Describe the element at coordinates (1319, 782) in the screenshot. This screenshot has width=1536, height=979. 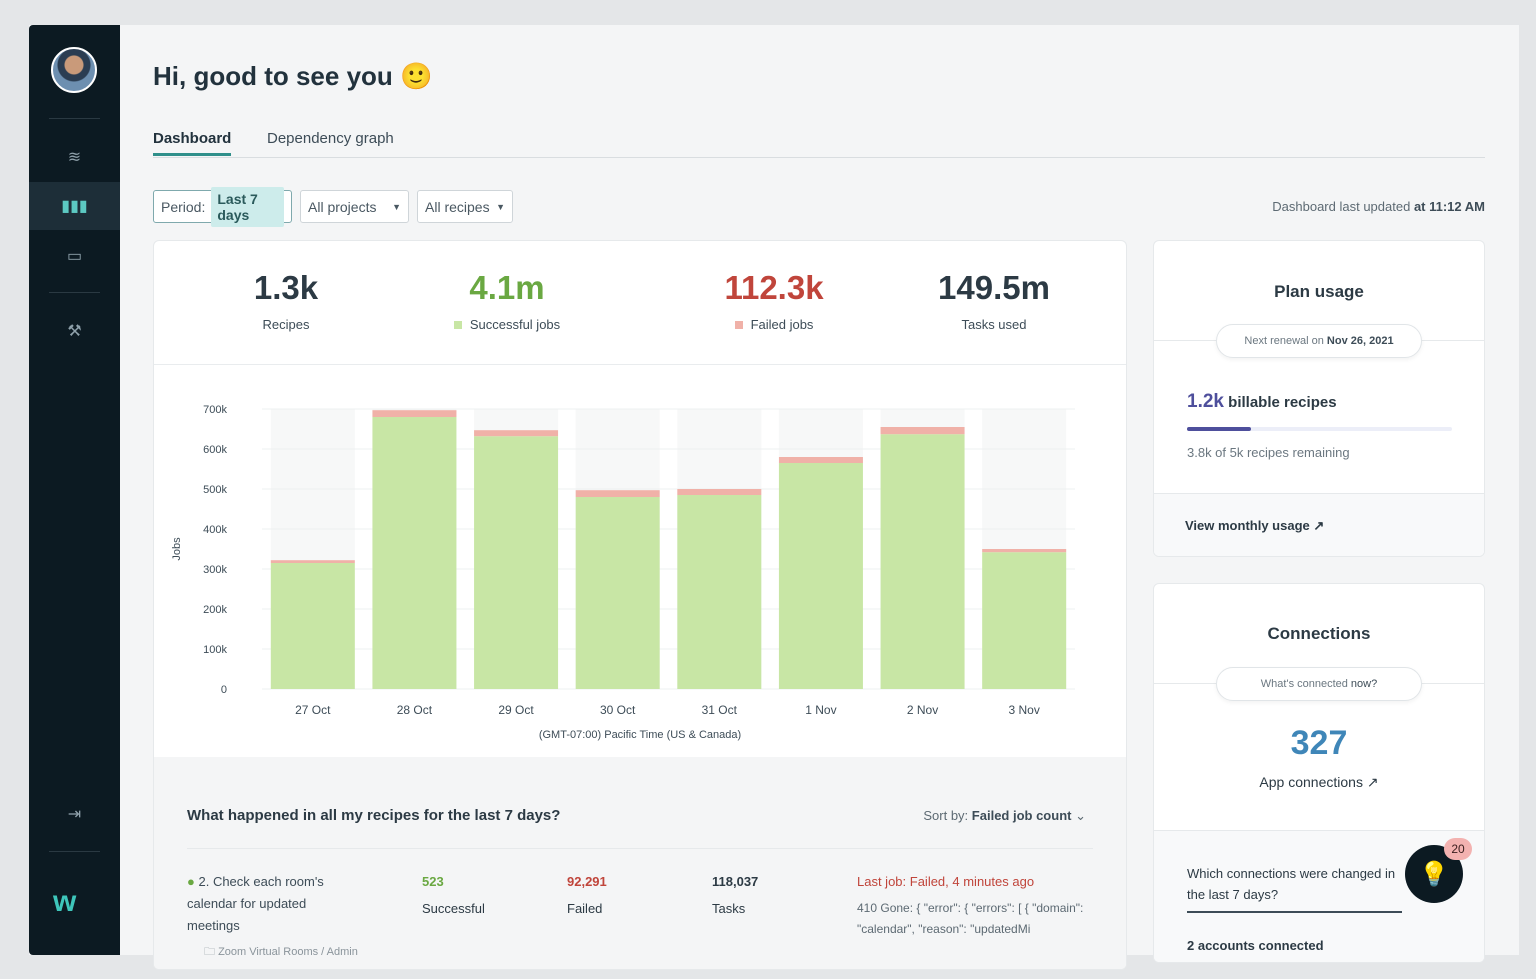
I see `app-connections-link: App connections ↗` at that location.